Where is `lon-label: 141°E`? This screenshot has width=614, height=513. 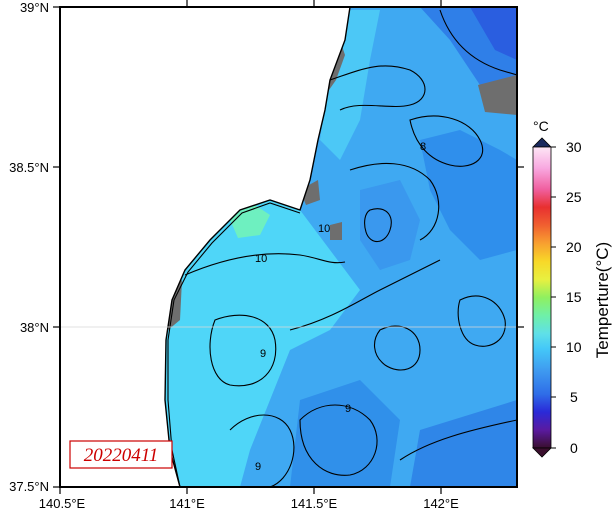 lon-label: 141°E is located at coordinates (187, 503).